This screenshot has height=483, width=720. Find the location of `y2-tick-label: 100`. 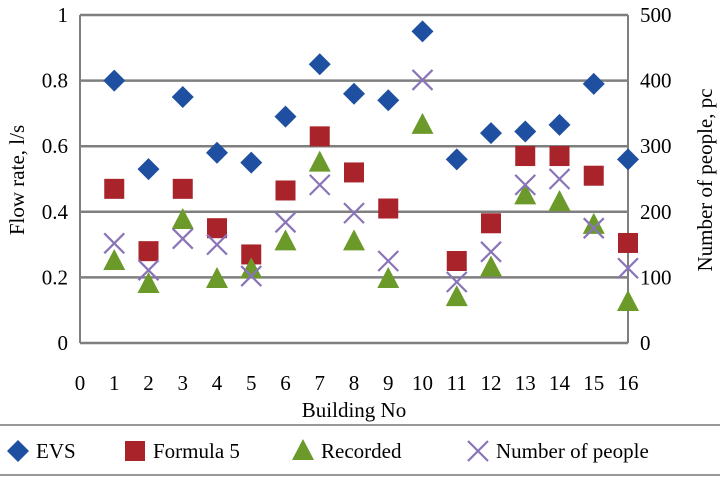

y2-tick-label: 100 is located at coordinates (656, 277).